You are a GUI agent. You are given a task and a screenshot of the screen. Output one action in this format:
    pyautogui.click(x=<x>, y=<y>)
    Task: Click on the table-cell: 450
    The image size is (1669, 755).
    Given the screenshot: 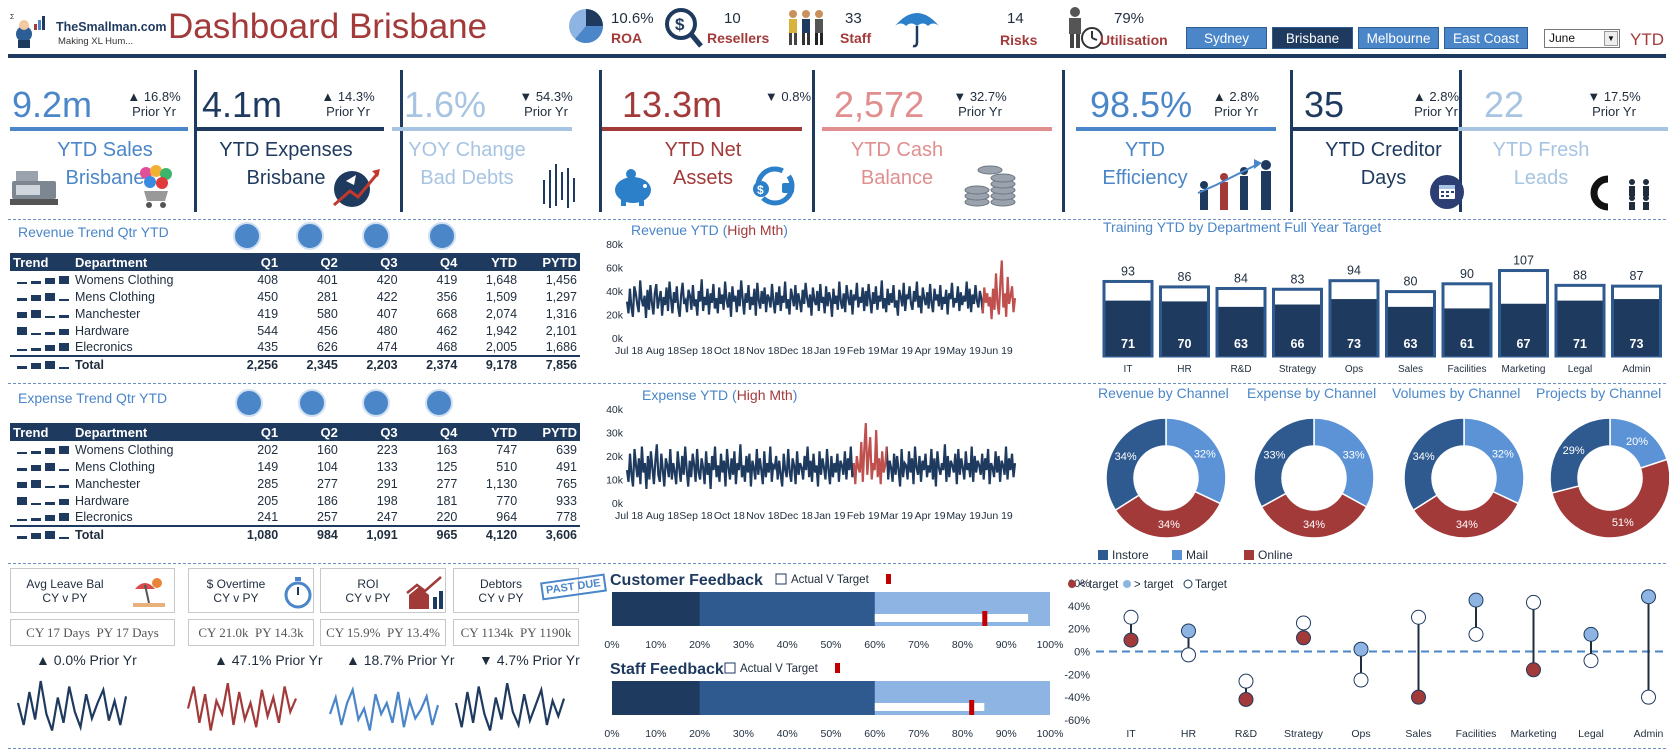 What is the action you would take?
    pyautogui.click(x=268, y=296)
    